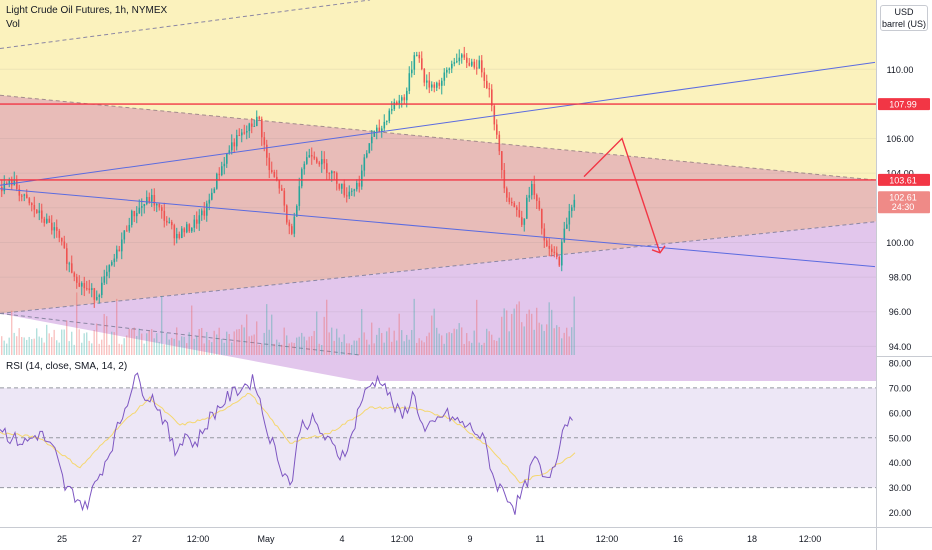  What do you see at coordinates (904, 18) in the screenshot?
I see `currency-unit-selector: USD barrel (US)` at bounding box center [904, 18].